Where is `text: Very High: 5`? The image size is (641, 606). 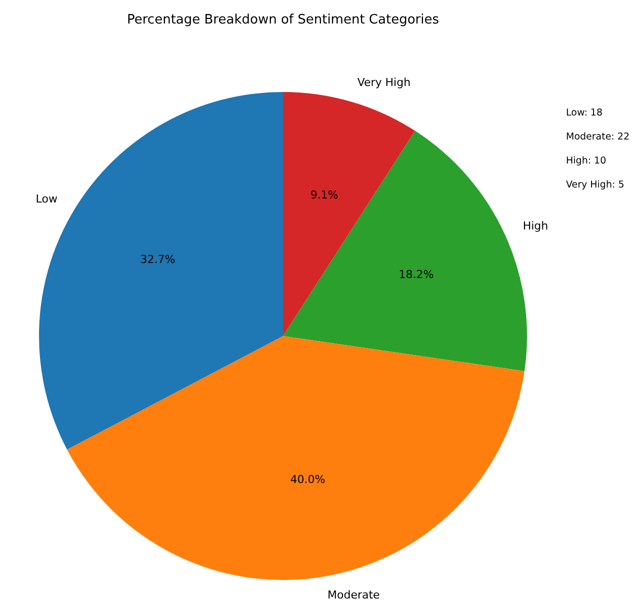
text: Very High: 5 is located at coordinates (595, 184).